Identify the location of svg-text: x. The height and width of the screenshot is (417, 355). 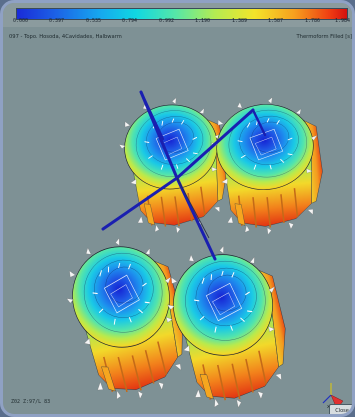
(328, 407).